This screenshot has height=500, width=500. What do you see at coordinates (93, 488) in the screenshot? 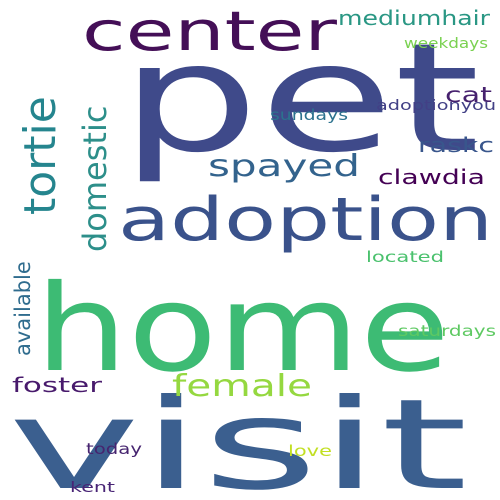
I see `word-kent: kent` at bounding box center [93, 488].